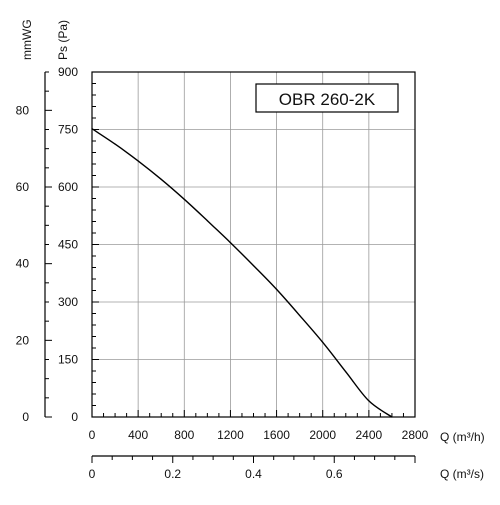 This screenshot has width=500, height=505. I want to click on x-tick-label-m3h: 1200, so click(230, 435).